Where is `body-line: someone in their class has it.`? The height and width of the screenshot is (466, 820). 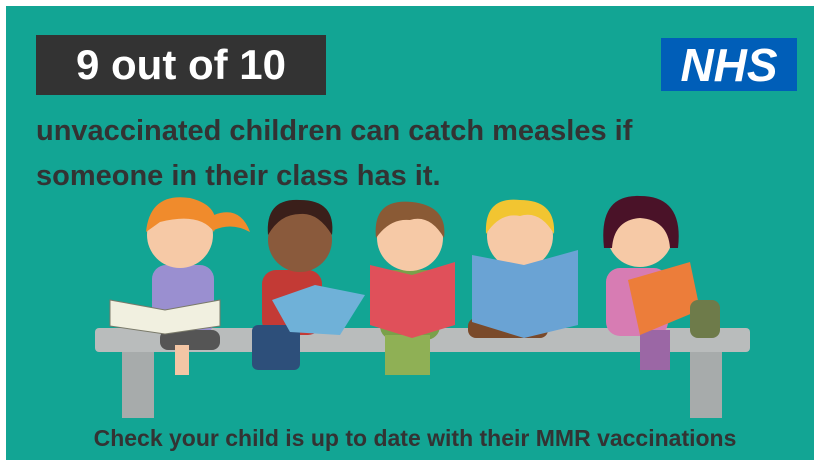
body-line: someone in their class has it. is located at coordinates (238, 176).